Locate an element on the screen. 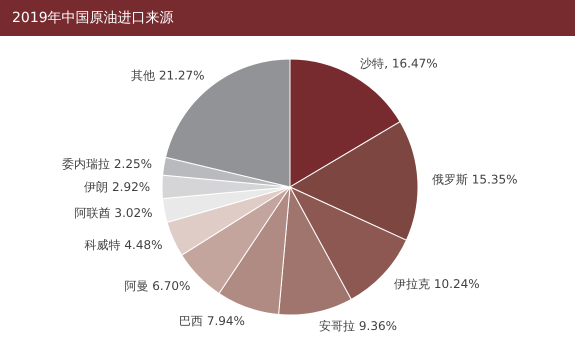 The width and height of the screenshot is (575, 347). chart-title: 2019年中国原油进口来源 is located at coordinates (93, 18).